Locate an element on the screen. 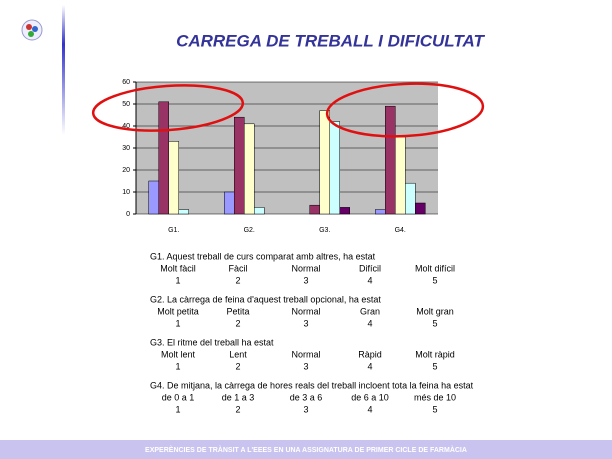 The width and height of the screenshot is (612, 459). option-label: Molt lent is located at coordinates (178, 354).